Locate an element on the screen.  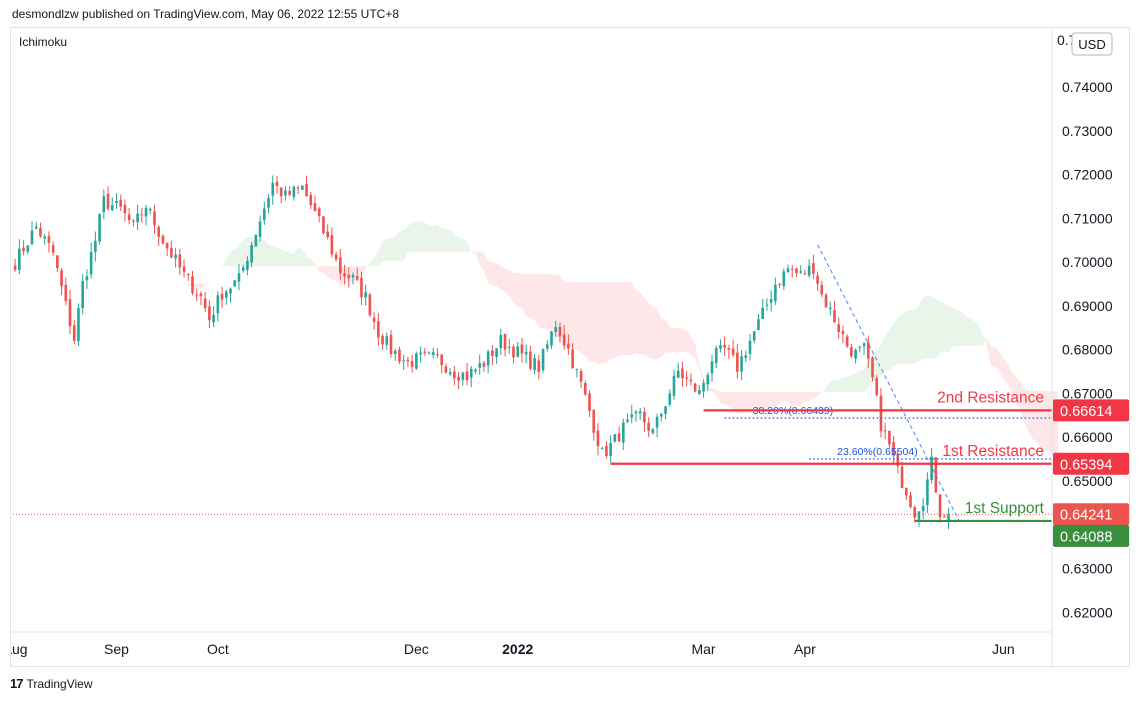
x-tick-label: 2022 is located at coordinates (517, 649).